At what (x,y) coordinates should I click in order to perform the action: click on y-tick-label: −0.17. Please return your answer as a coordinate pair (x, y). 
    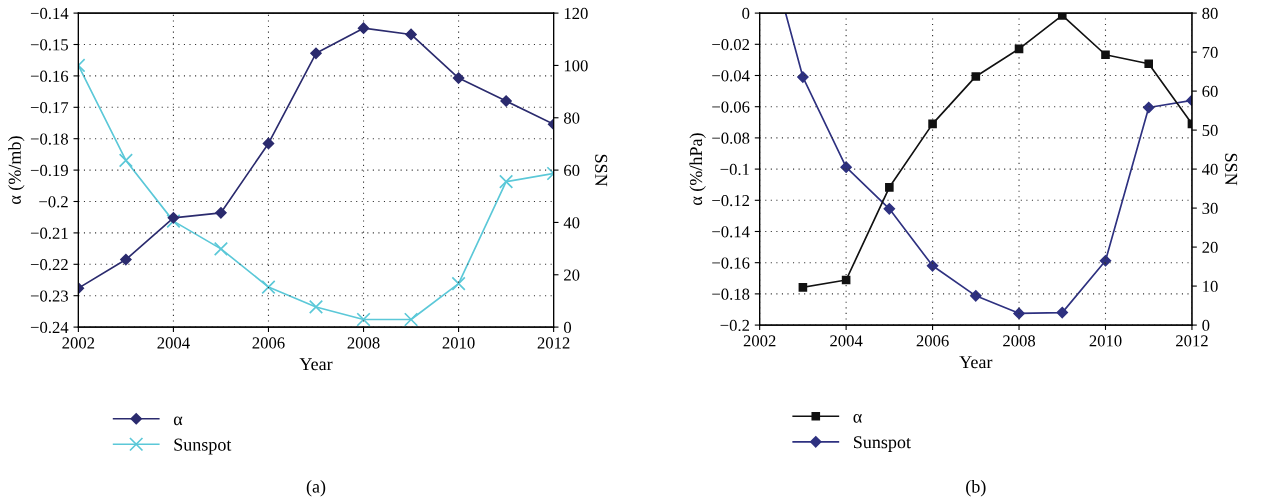
    Looking at the image, I should click on (49, 108).